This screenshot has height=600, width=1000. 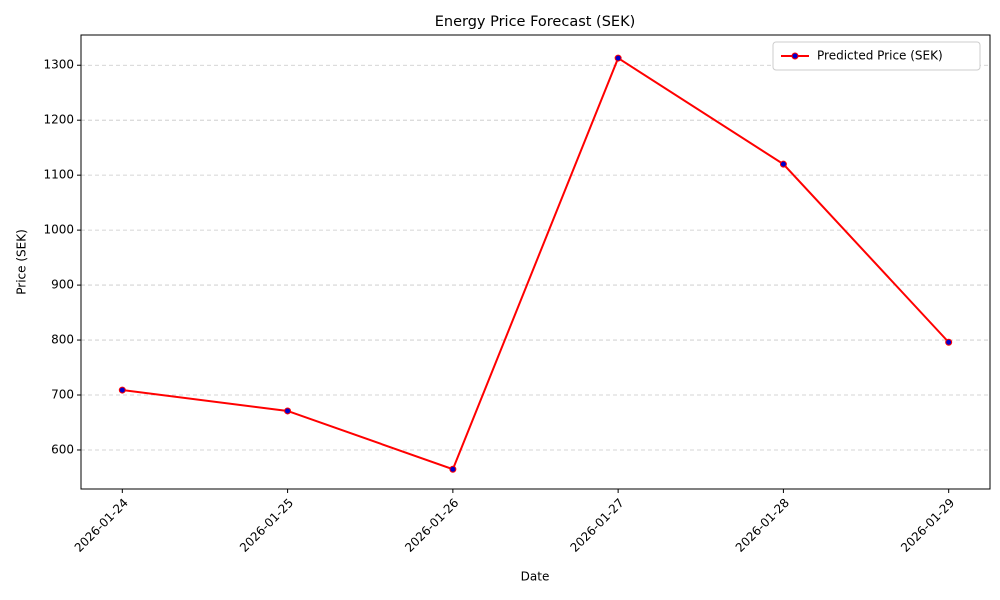 I want to click on y-tick-label: 800, so click(x=62, y=340).